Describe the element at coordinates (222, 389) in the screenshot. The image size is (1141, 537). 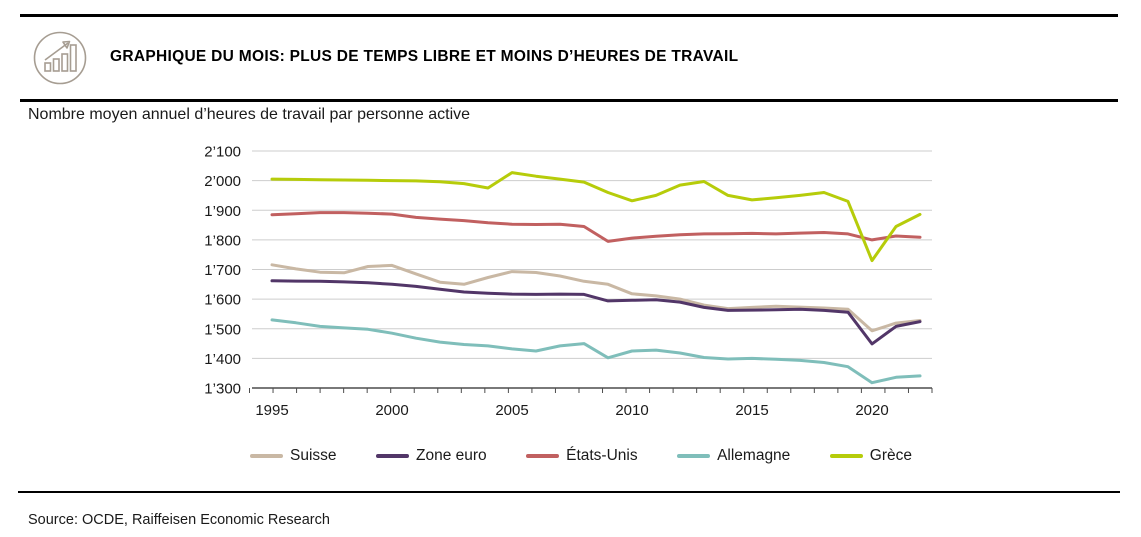
I see `y-tick-label: 1’300` at that location.